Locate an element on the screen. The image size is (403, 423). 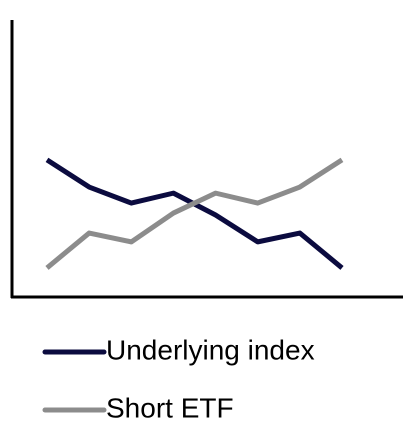
legend-label: Underlying index is located at coordinates (210, 349).